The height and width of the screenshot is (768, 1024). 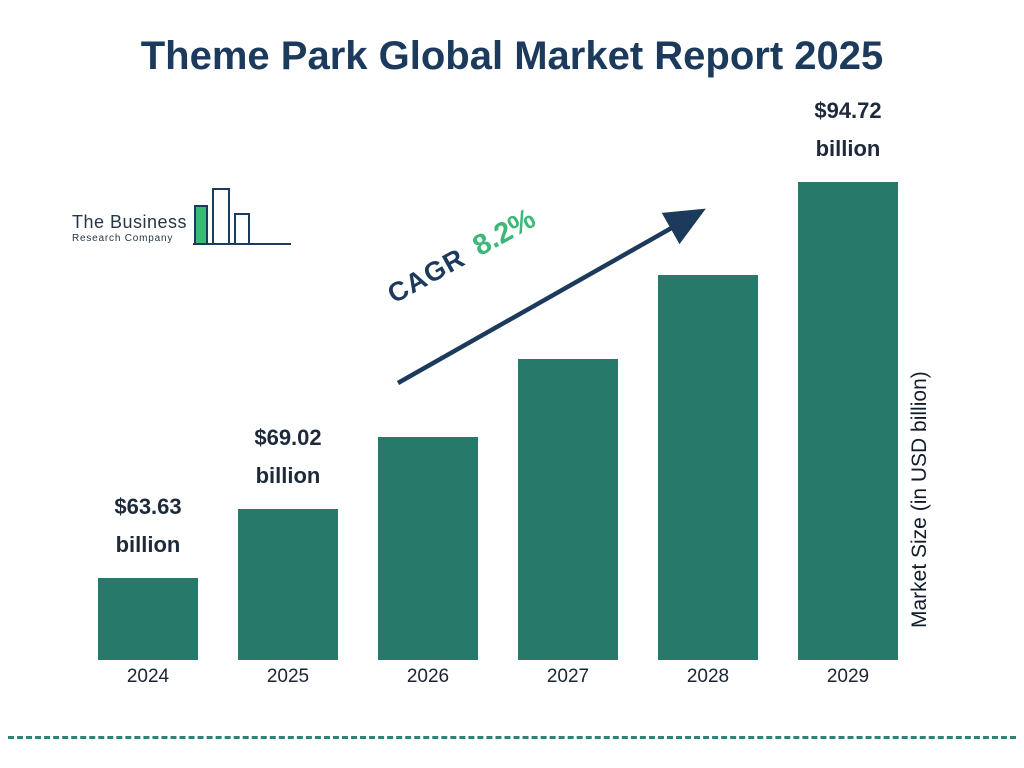 I want to click on x-tick-2024: 2024, so click(x=148, y=676).